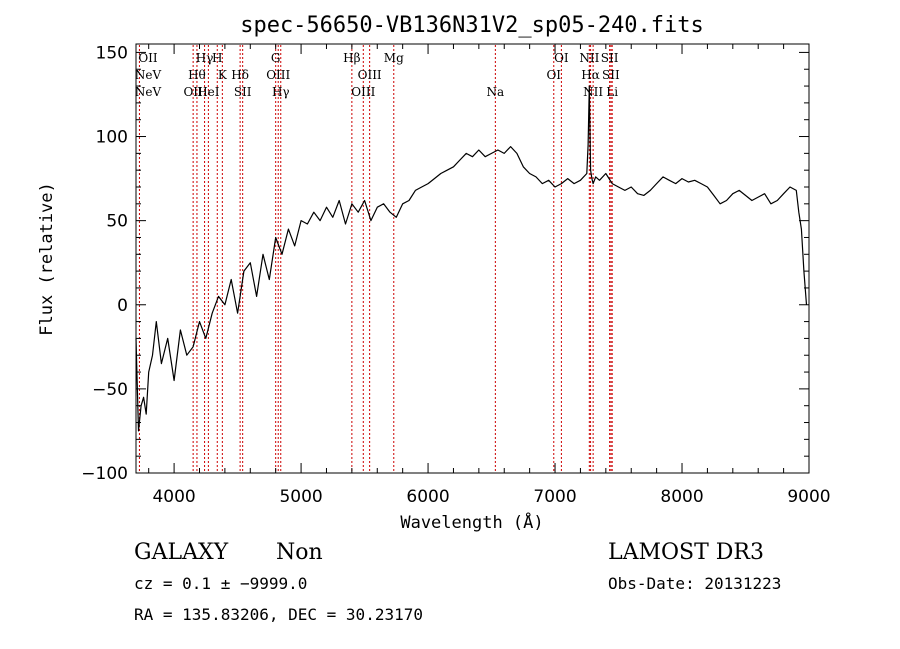  I want to click on x-tick-label-5: 9000, so click(808, 497).